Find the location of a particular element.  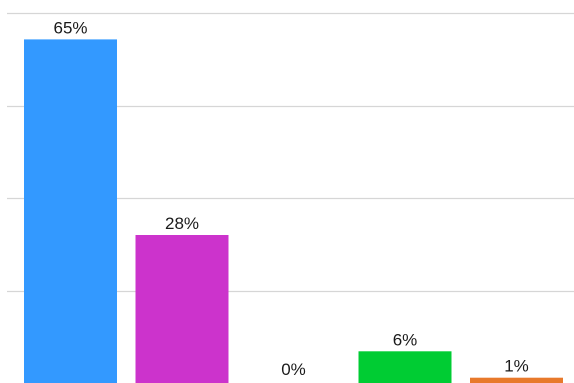

data-label-1: 28% is located at coordinates (182, 223).